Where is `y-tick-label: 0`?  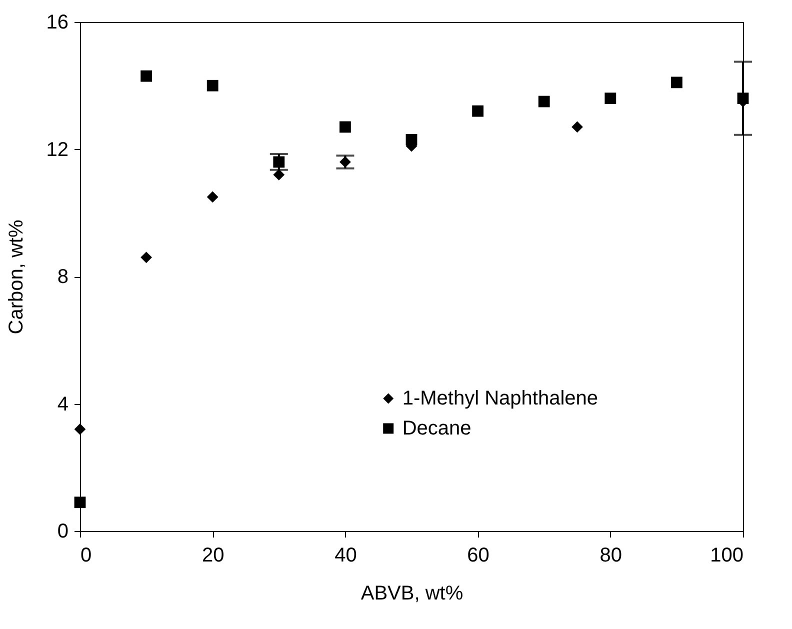 y-tick-label: 0 is located at coordinates (62, 531).